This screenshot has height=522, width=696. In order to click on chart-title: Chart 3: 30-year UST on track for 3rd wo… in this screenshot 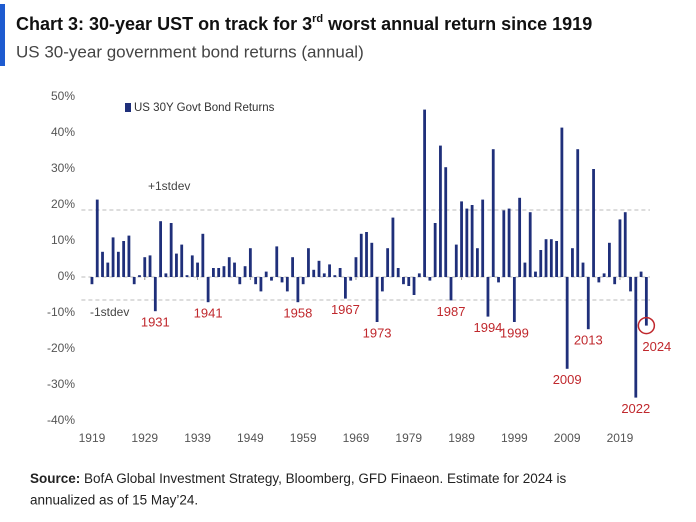, I will do `click(304, 23)`.